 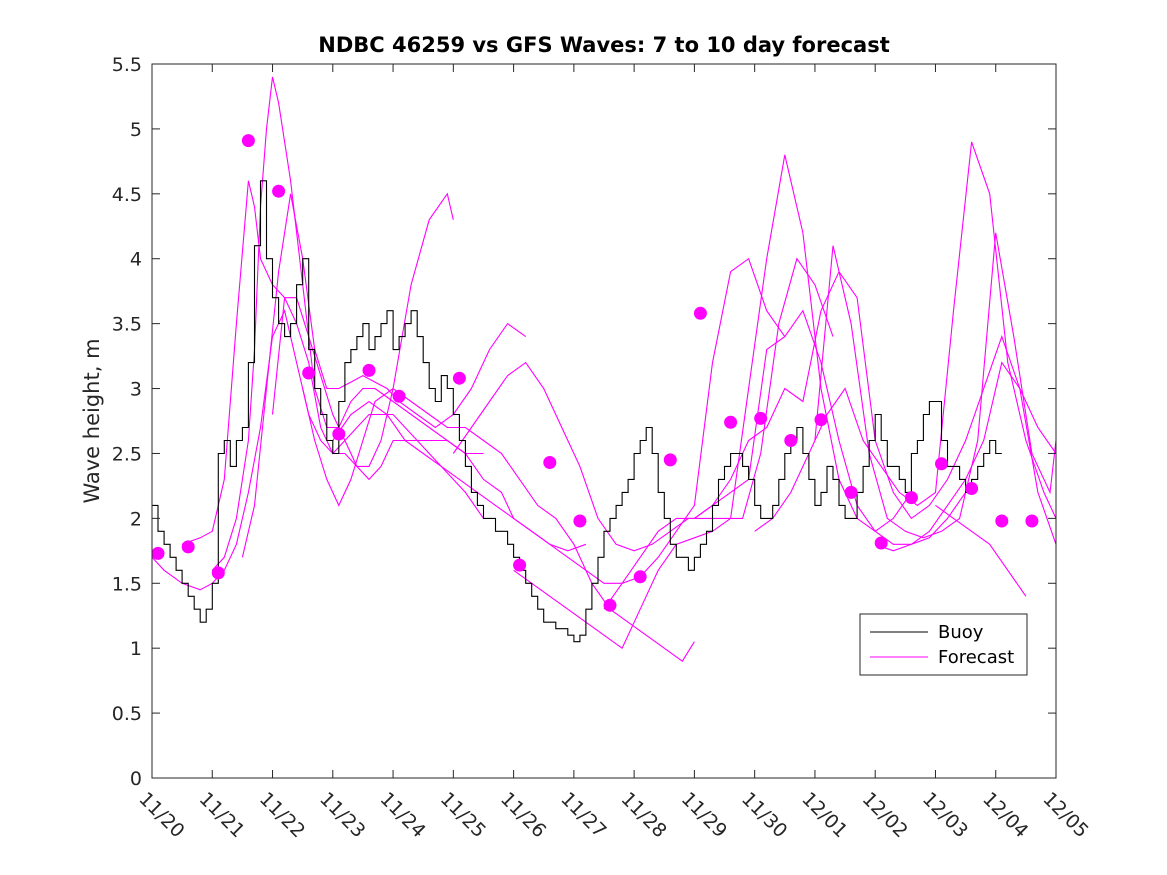 I want to click on legend-forecast-label: Forecast, so click(x=976, y=657).